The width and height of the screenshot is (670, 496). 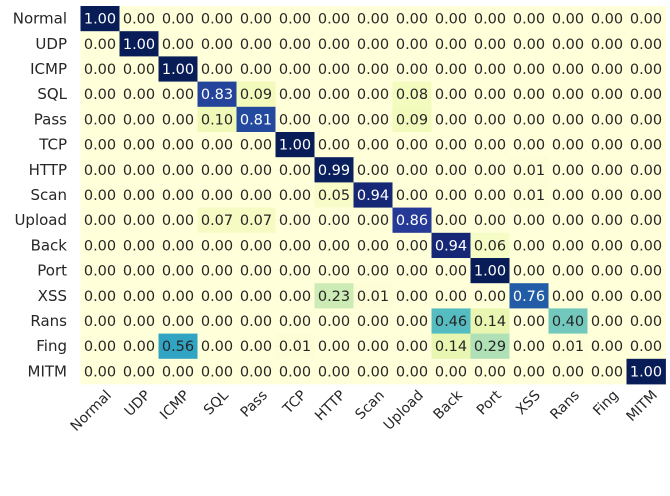 I want to click on heatmap-value-label: 0.07, so click(x=256, y=221).